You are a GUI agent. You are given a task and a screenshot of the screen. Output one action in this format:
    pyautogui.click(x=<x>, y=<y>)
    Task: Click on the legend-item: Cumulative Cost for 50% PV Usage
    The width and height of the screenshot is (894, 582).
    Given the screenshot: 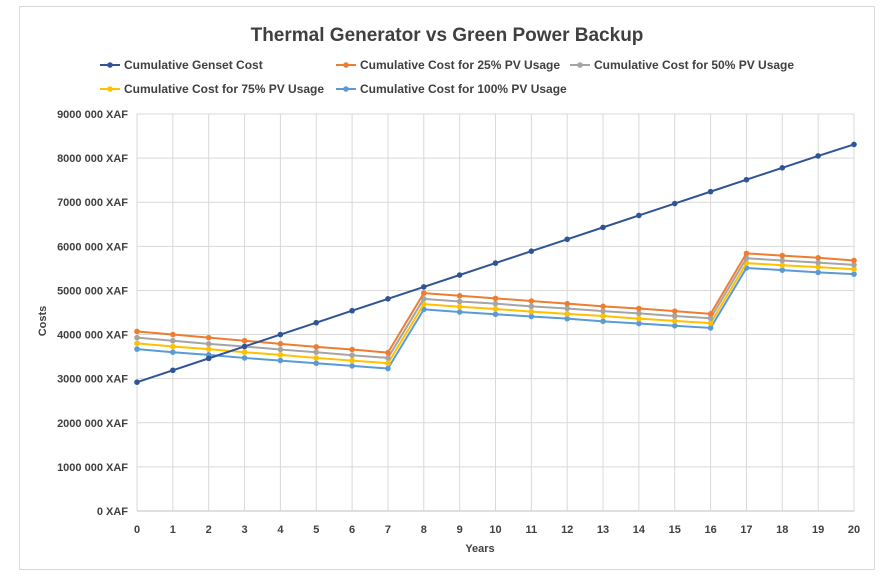 What is the action you would take?
    pyautogui.click(x=682, y=65)
    